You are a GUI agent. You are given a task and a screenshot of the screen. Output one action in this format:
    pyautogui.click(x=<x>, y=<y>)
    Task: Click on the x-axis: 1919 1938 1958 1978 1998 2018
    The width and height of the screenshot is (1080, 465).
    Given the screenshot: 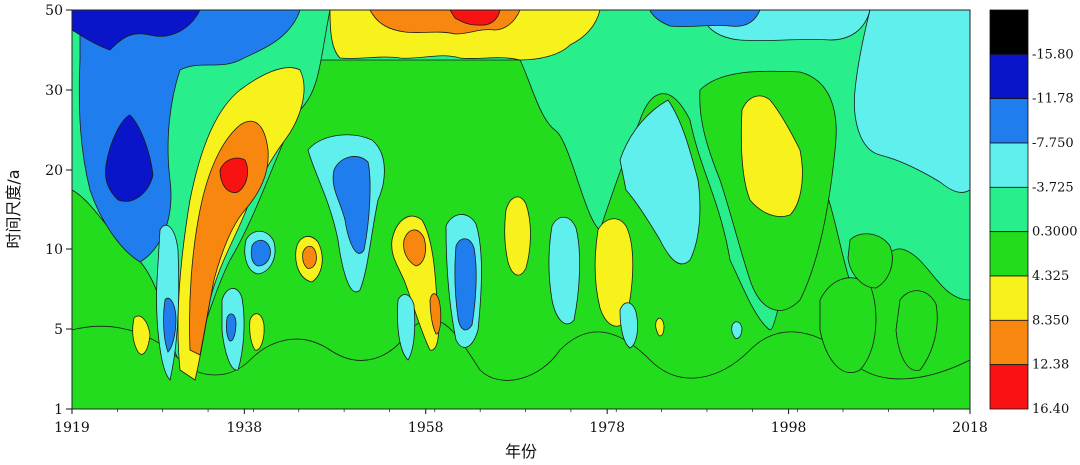 What is the action you would take?
    pyautogui.click(x=521, y=422)
    